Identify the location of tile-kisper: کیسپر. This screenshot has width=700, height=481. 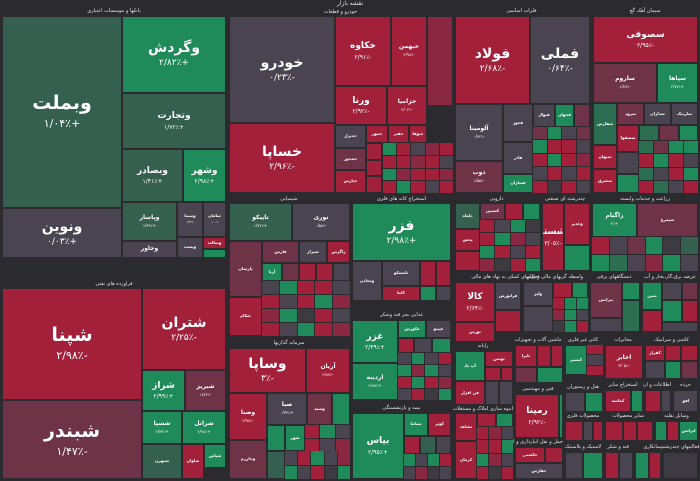
(576, 360).